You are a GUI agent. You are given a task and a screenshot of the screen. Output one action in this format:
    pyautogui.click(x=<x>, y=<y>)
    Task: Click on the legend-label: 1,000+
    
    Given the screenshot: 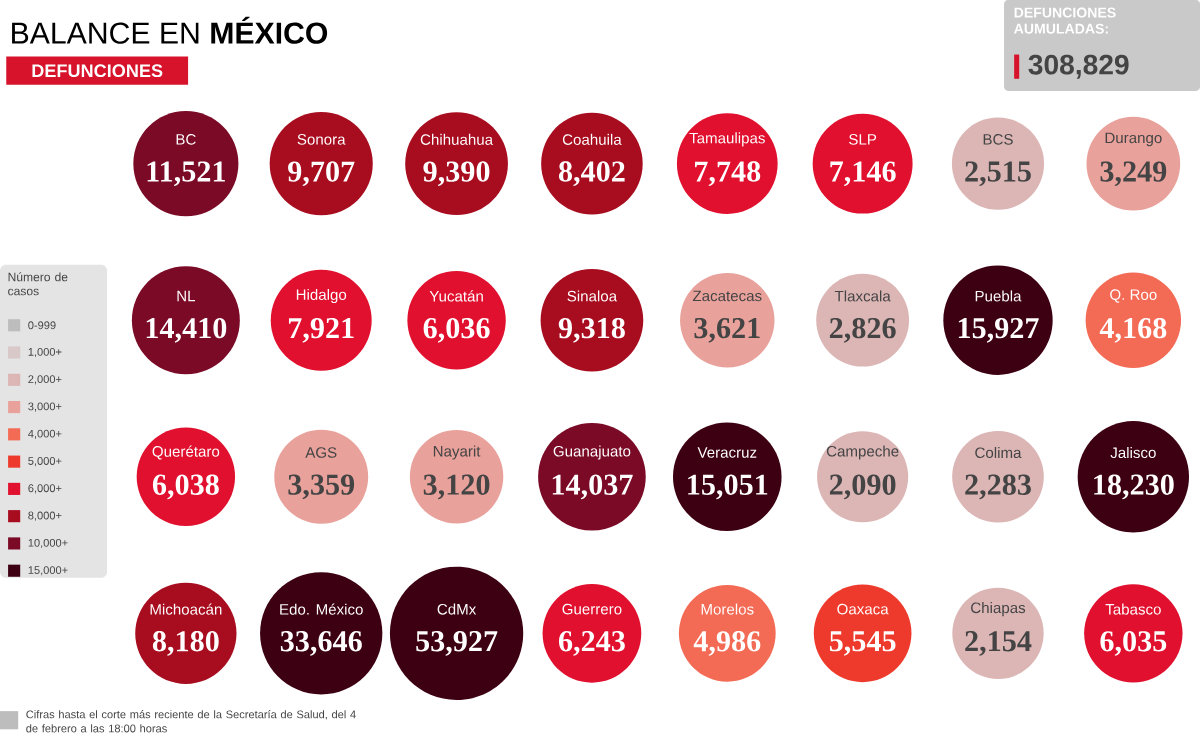 What is the action you would take?
    pyautogui.click(x=45, y=353)
    